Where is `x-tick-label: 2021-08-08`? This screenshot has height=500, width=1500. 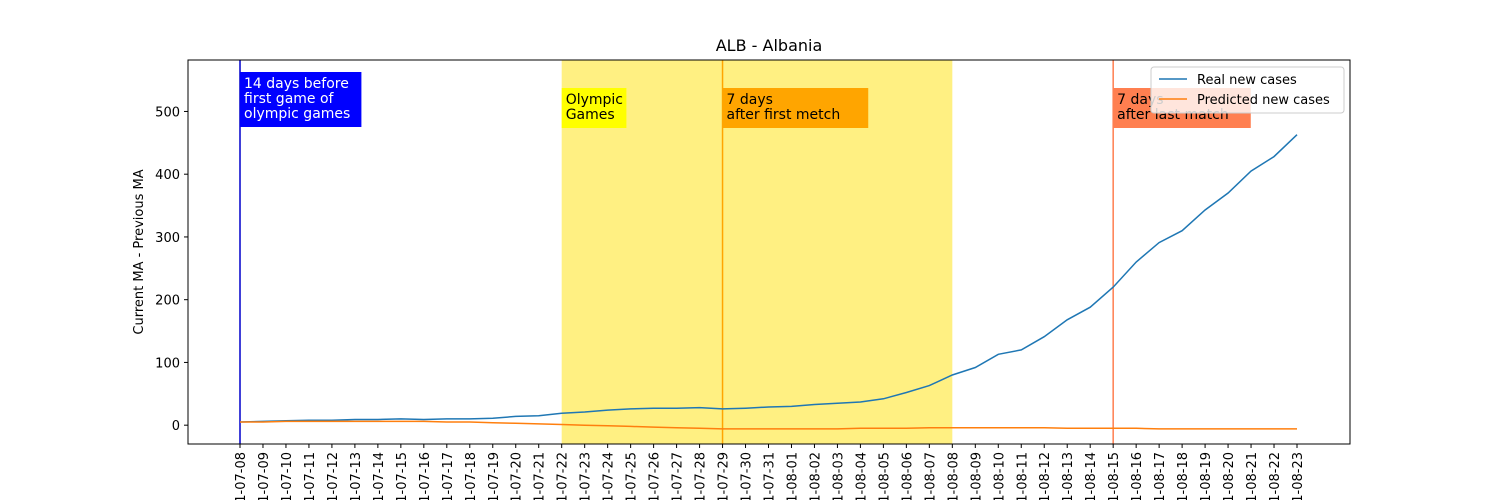
x-tick-label: 2021-08-08 is located at coordinates (953, 476).